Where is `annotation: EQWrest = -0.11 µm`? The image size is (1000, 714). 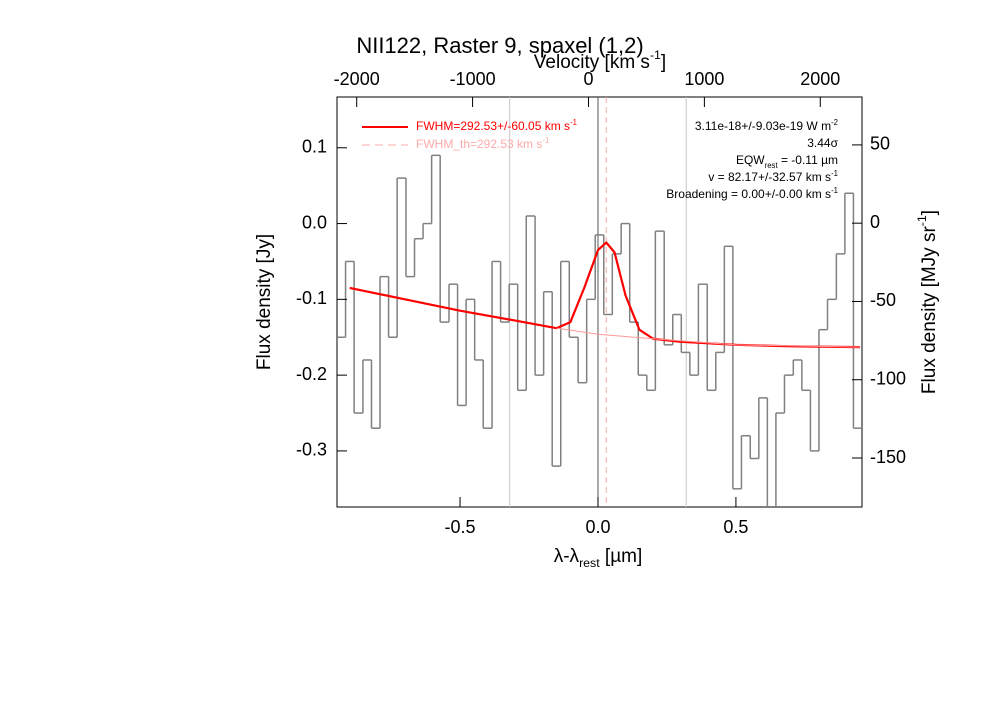 annotation: EQWrest = -0.11 µm is located at coordinates (787, 161).